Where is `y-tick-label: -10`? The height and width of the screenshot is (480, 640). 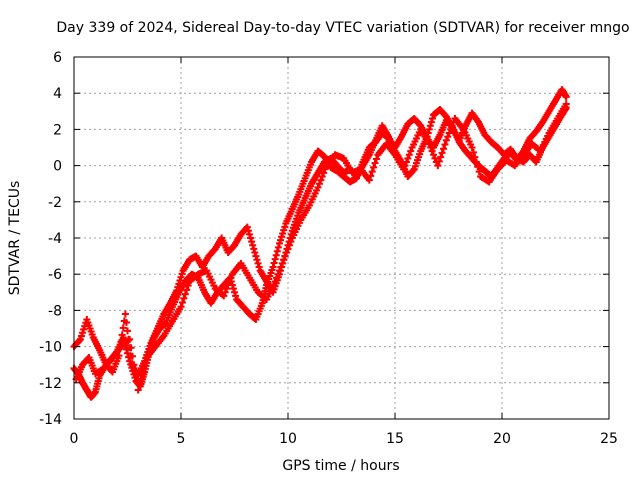
y-tick-label: -10 is located at coordinates (50, 348).